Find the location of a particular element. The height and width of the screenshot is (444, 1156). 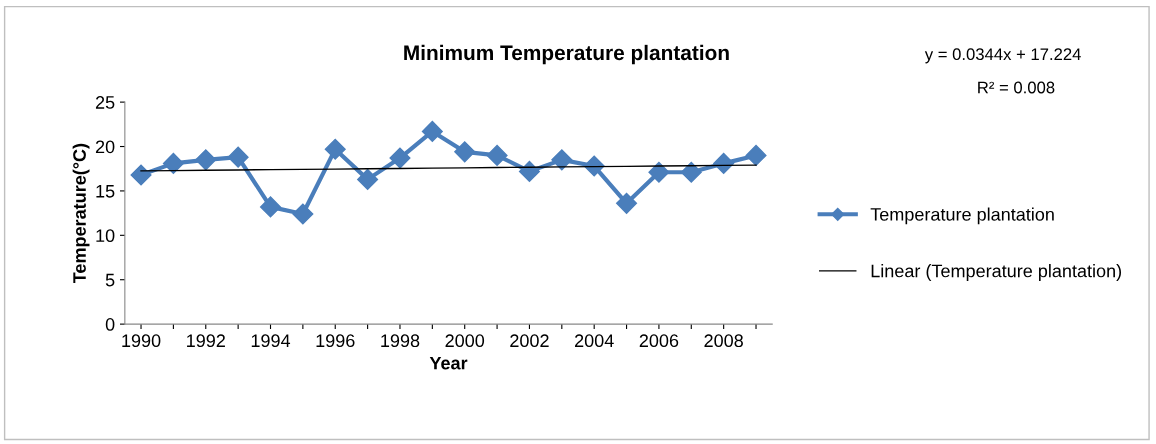

x-tick-label: 2004 is located at coordinates (594, 341).